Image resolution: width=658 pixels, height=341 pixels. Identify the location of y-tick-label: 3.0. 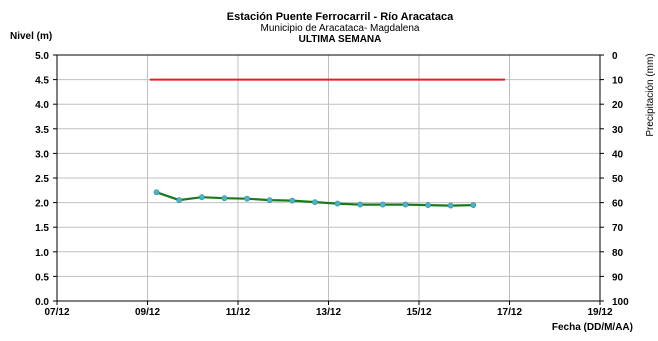
(42, 154).